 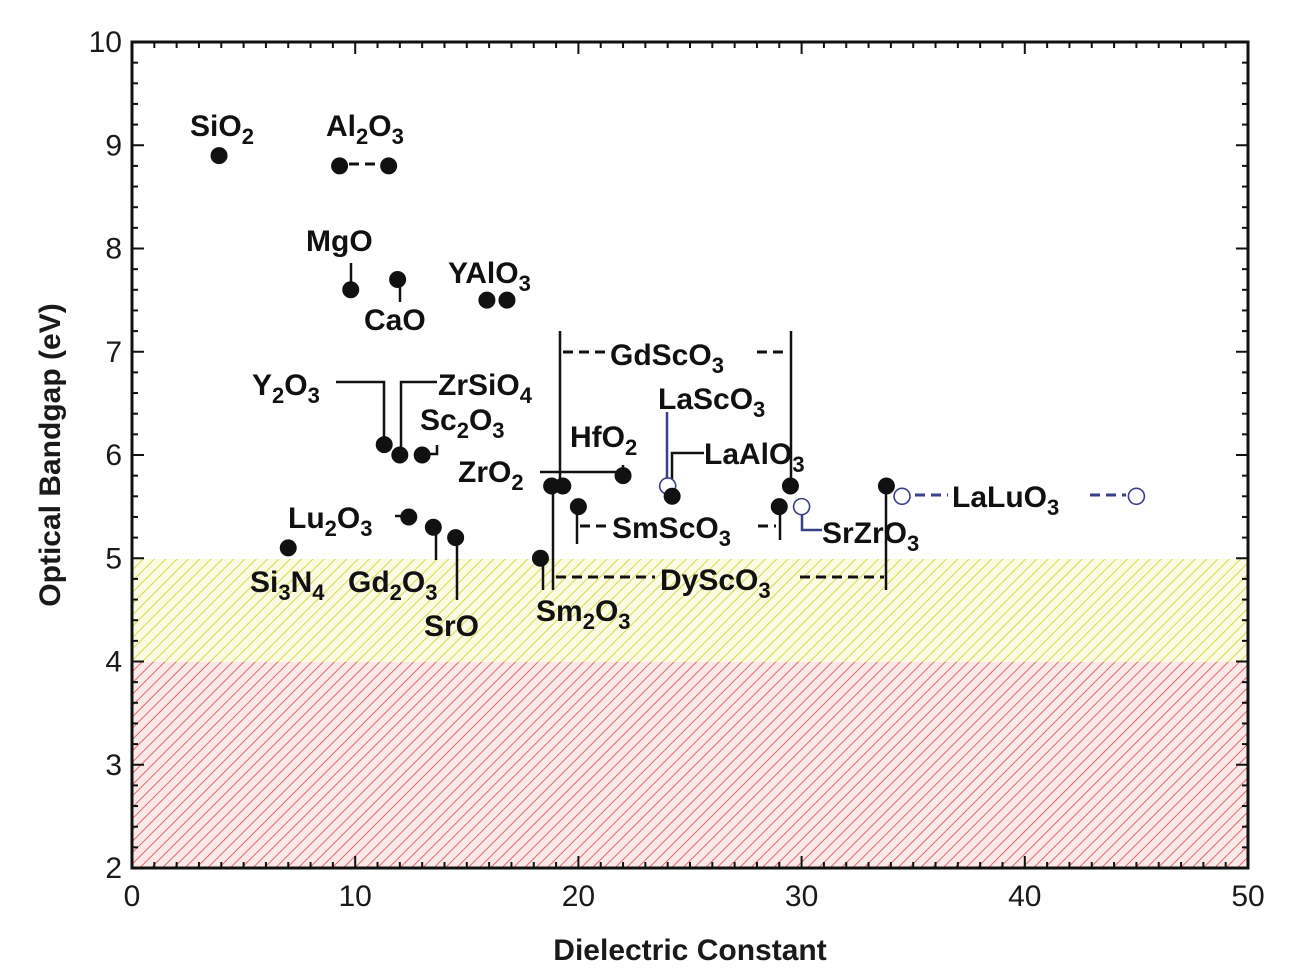 What do you see at coordinates (754, 457) in the screenshot?
I see `label-laalo3: LaAlO3` at bounding box center [754, 457].